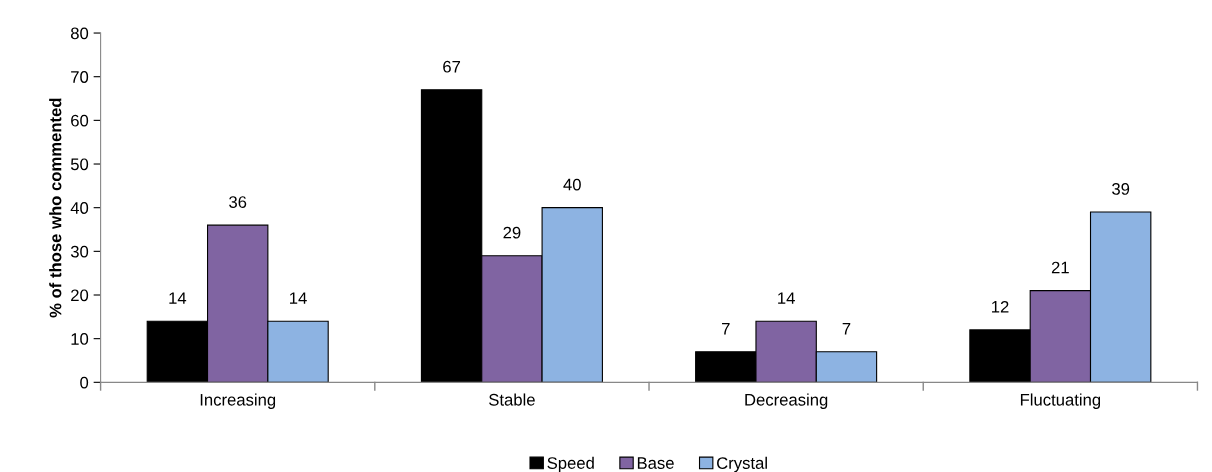 The image size is (1212, 472). What do you see at coordinates (79, 33) in the screenshot?
I see `y-tick-label: 80` at bounding box center [79, 33].